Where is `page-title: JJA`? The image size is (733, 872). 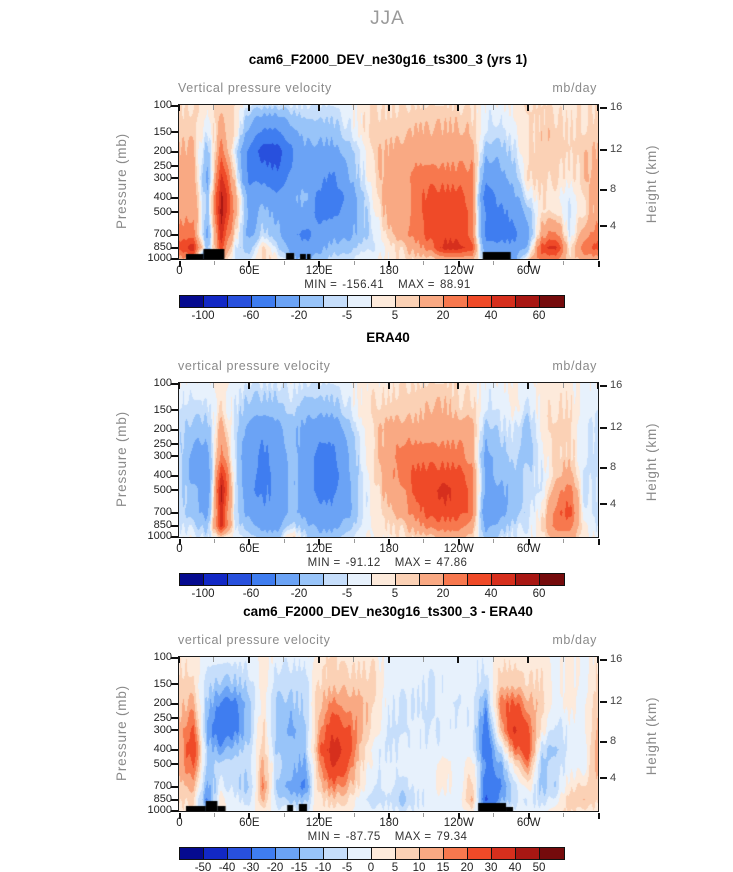
page-title: JJA is located at coordinates (387, 18).